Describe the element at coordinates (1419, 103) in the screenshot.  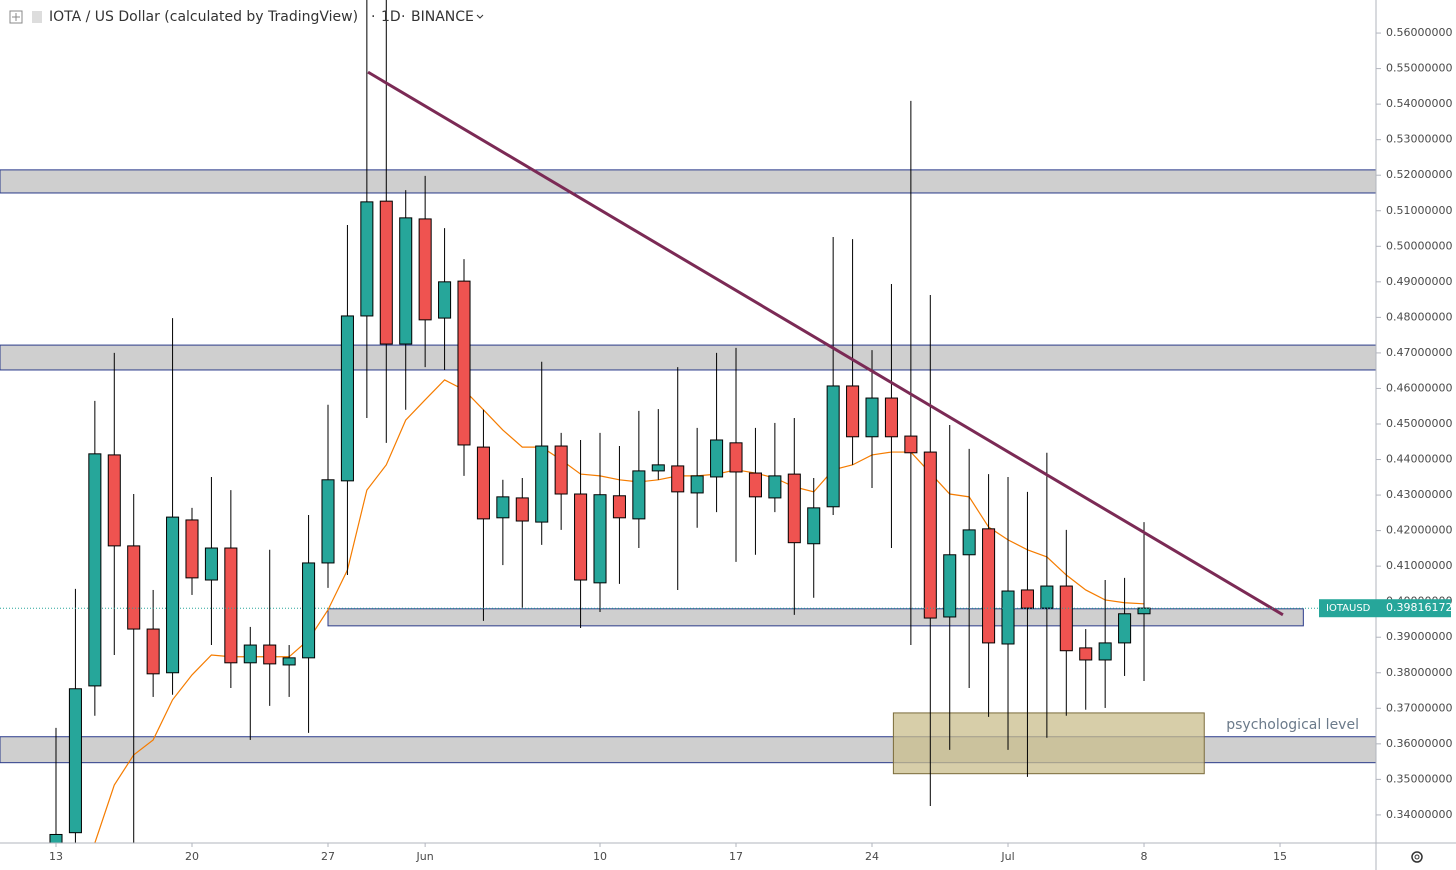
I see `y-tick-label: 0.54000000` at that location.